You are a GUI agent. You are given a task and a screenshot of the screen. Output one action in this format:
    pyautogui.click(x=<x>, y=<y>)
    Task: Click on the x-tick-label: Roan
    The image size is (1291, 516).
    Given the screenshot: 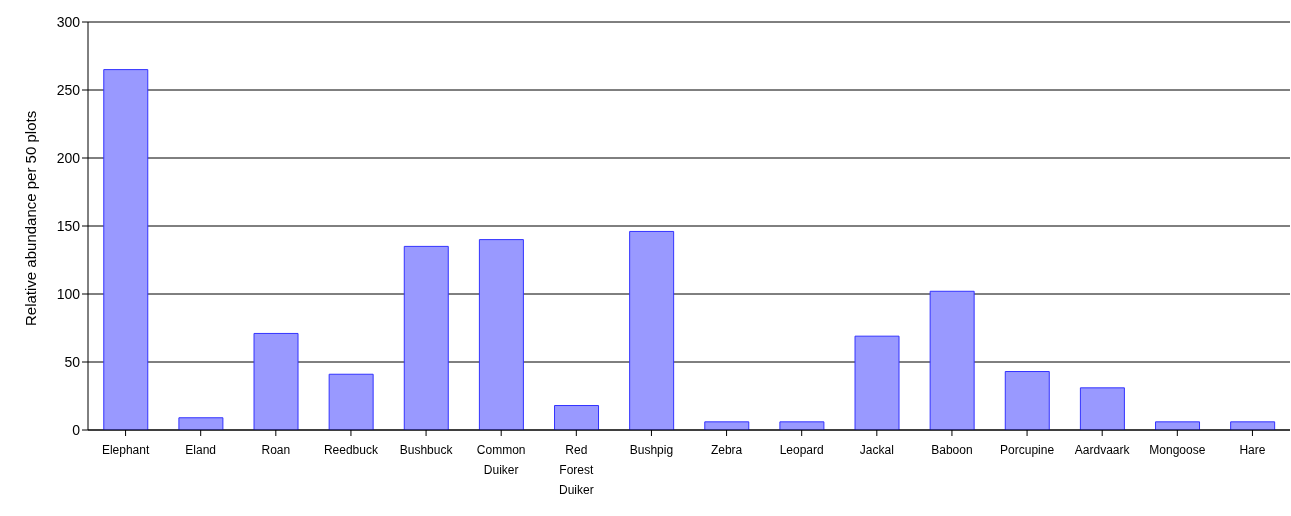 What is the action you would take?
    pyautogui.click(x=276, y=450)
    